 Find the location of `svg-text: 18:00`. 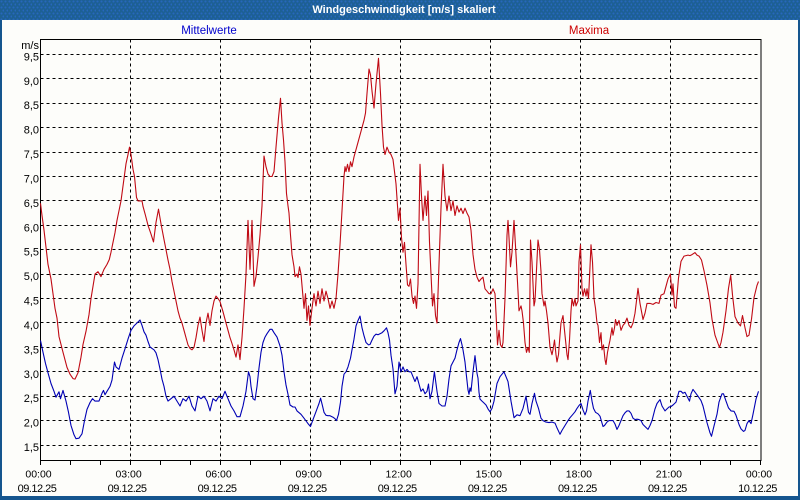

svg-text: 18:00 is located at coordinates (579, 475).